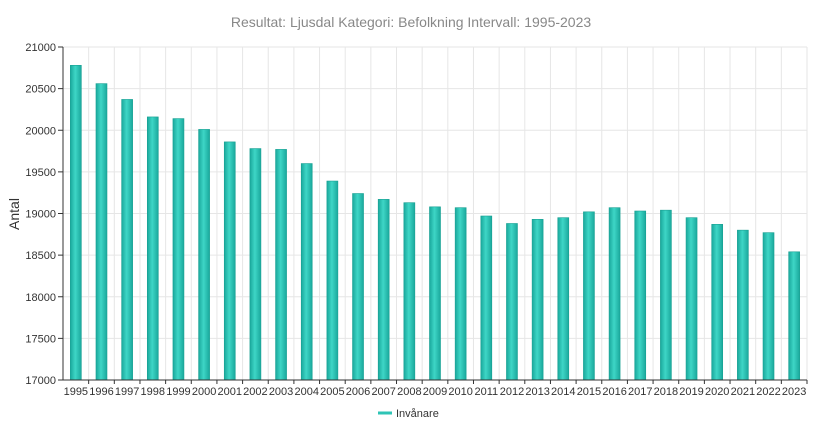 Image resolution: width=822 pixels, height=431 pixels. Describe the element at coordinates (101, 232) in the screenshot. I see `bar-1996` at that location.